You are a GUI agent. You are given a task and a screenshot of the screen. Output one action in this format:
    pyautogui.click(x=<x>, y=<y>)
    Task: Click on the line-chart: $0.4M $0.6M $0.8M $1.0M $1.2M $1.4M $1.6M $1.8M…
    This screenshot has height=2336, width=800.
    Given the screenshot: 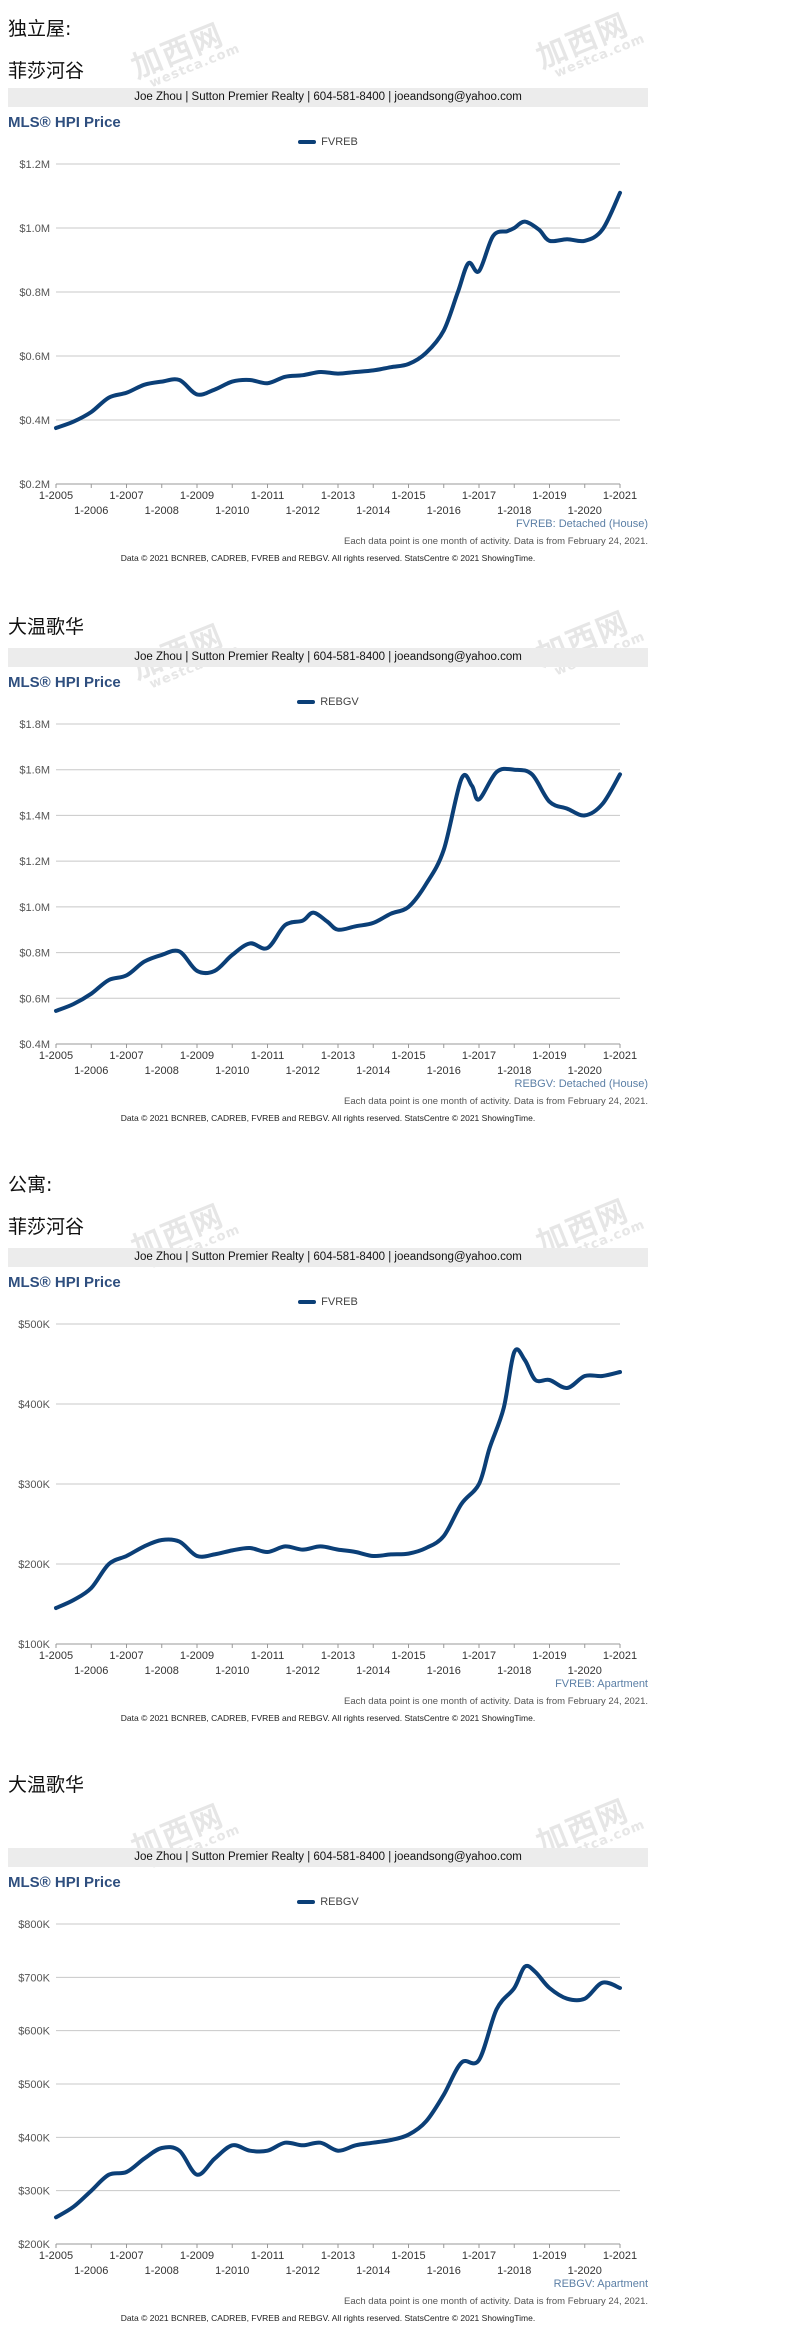 What is the action you would take?
    pyautogui.click(x=328, y=898)
    